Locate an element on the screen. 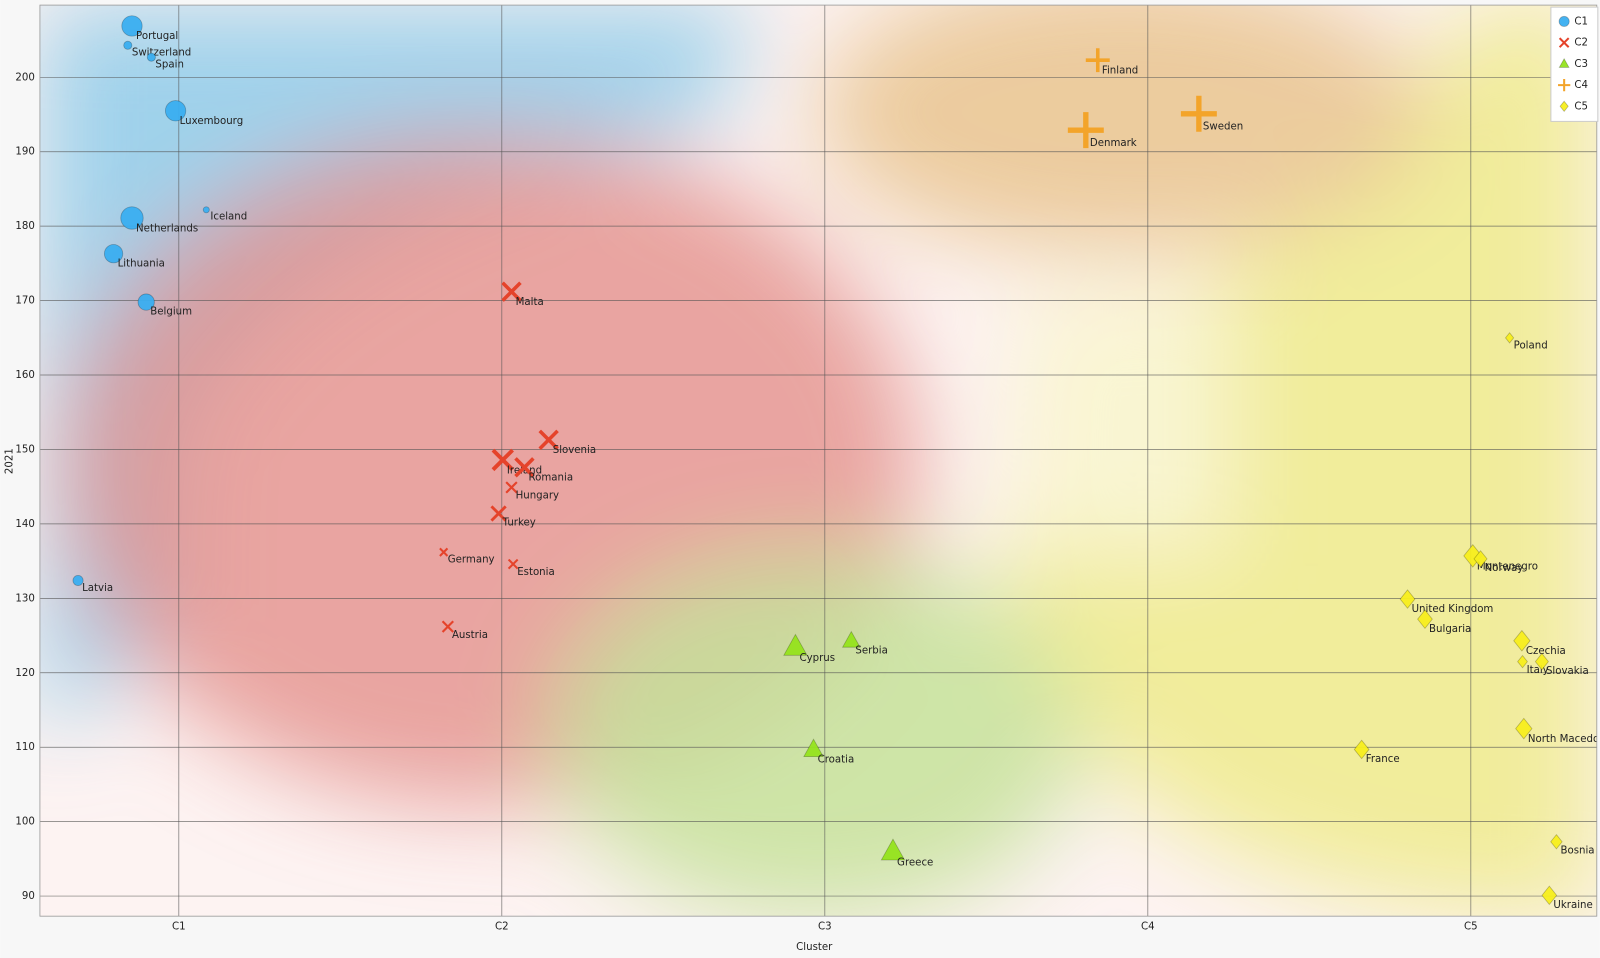 The height and width of the screenshot is (958, 1600). point-label: Hungary is located at coordinates (538, 496).